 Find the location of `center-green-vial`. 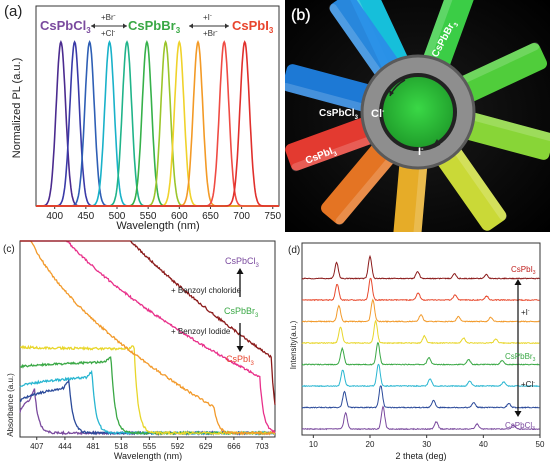

center-green-vial is located at coordinates (418, 112).